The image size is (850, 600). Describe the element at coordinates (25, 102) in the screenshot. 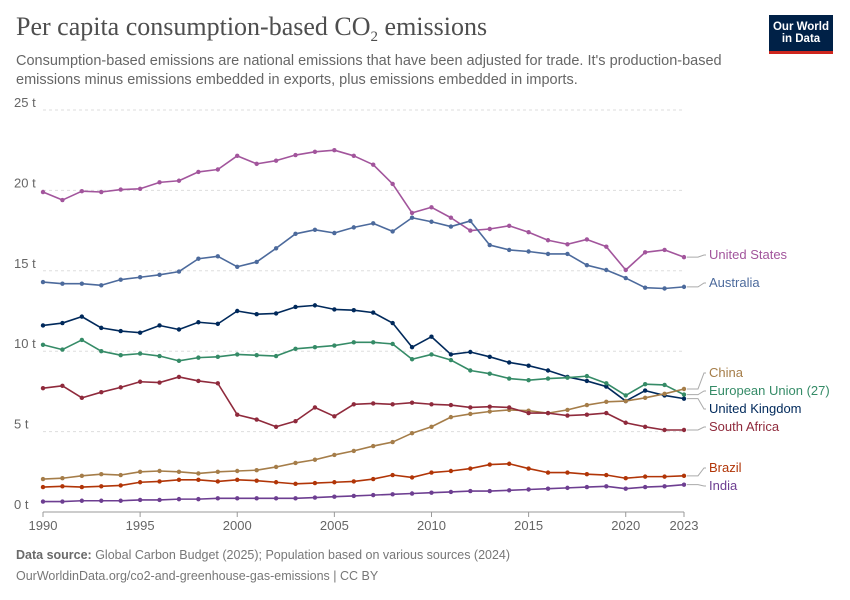

I see `y-tick-label: 25 t` at that location.